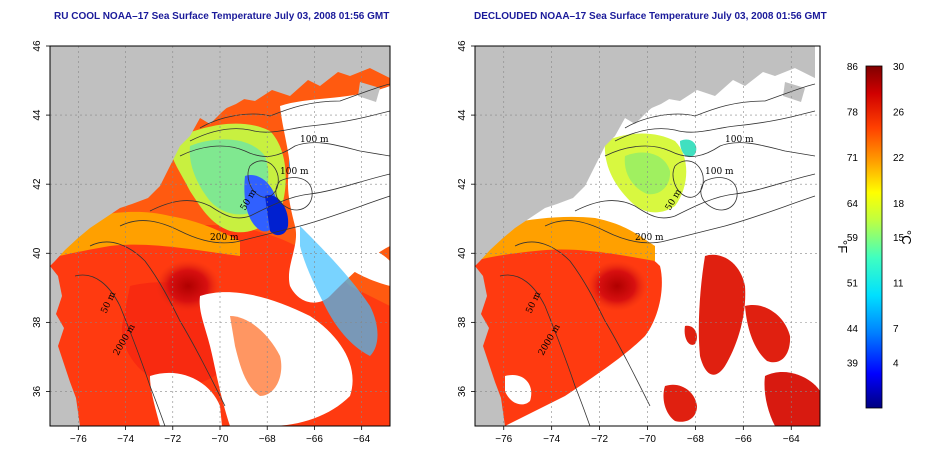  I want to click on left-lat-tick-label: 38, so click(37, 322).